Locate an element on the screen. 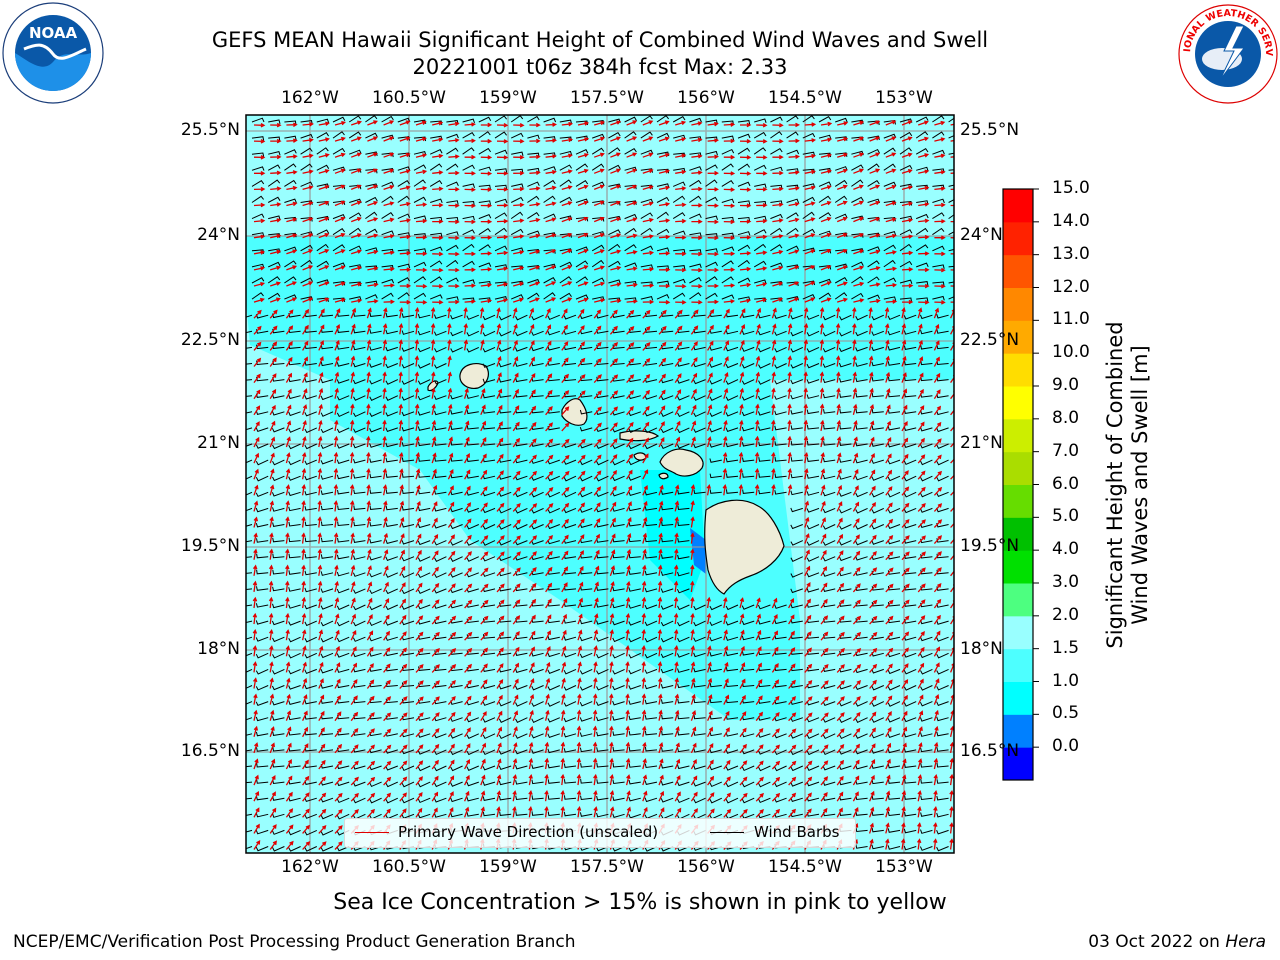 This screenshot has width=1280, height=960. island-kahoolawe is located at coordinates (663, 476).